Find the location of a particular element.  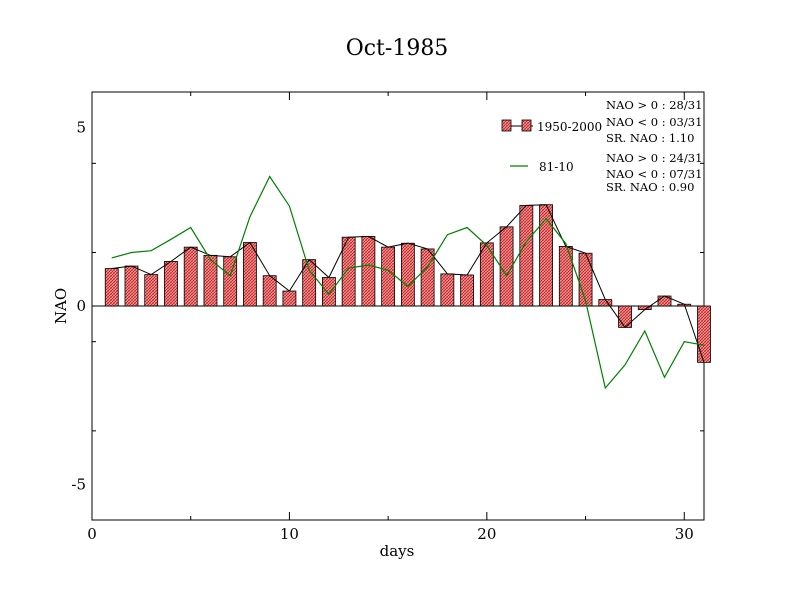

x-tick-label: 10 is located at coordinates (289, 534).